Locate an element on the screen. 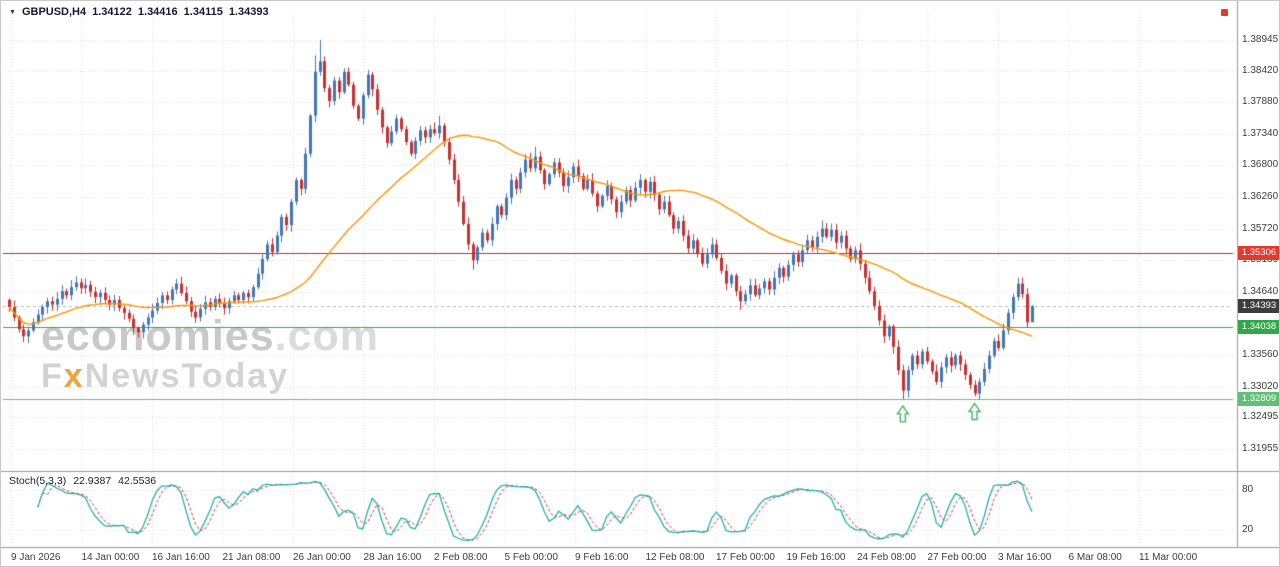 The height and width of the screenshot is (567, 1280). time-tick-label: 21 Jan 08:00 is located at coordinates (251, 557).